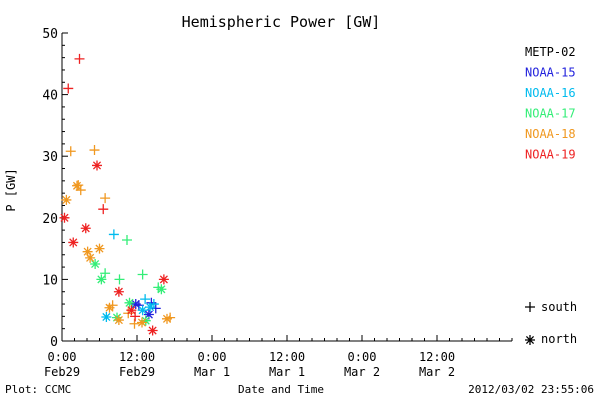 The width and height of the screenshot is (600, 400). Describe the element at coordinates (530, 340) in the screenshot. I see `legend-north-symbol` at that location.